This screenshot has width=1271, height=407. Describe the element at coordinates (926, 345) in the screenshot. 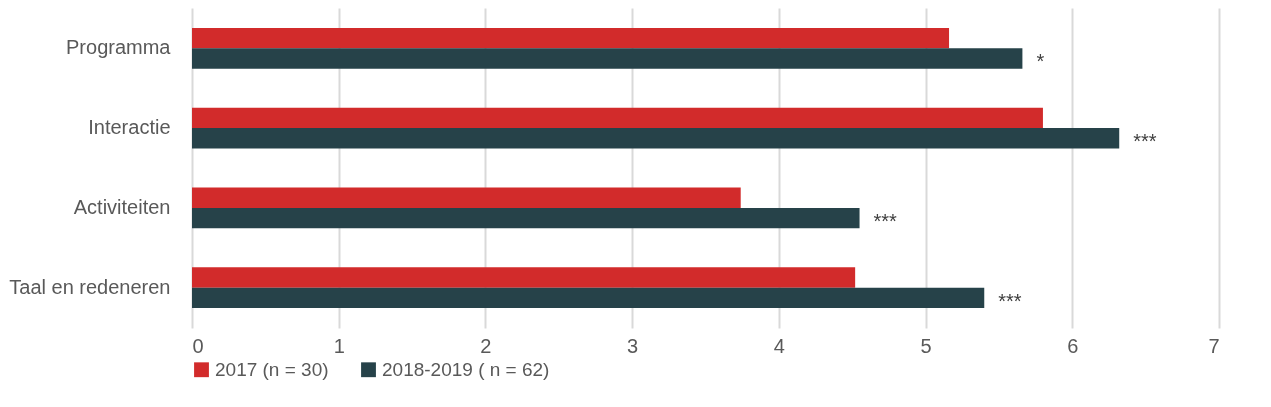

I see `x-tick-label: 5` at that location.